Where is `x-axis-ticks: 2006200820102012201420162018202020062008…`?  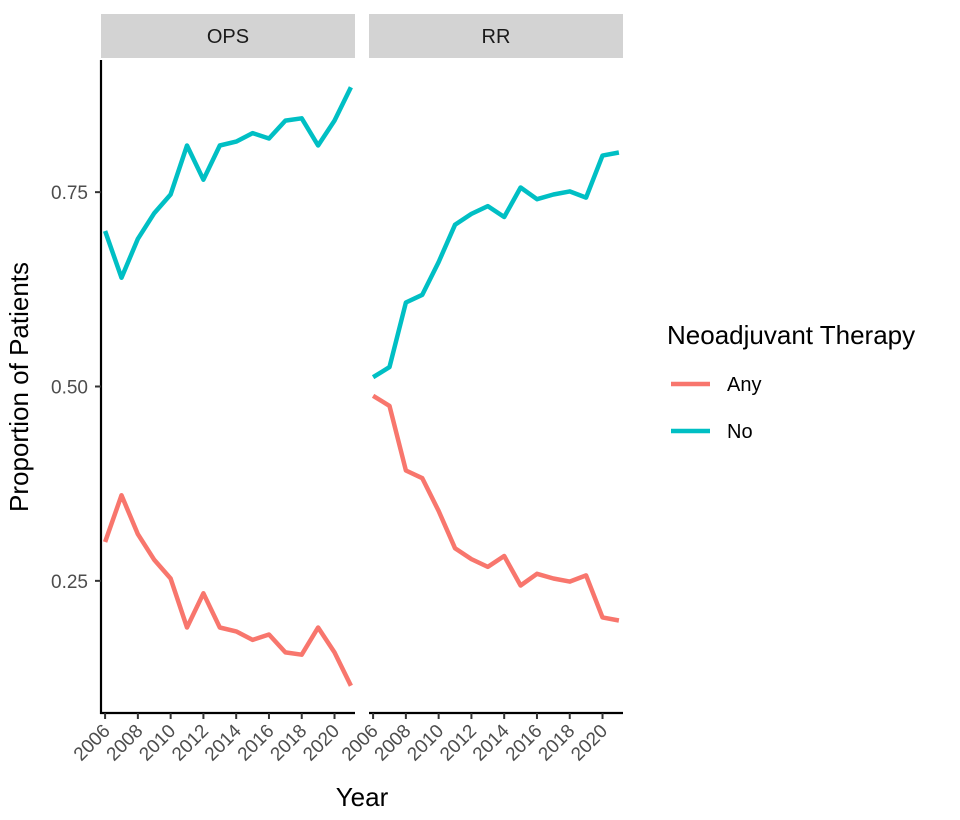 x-axis-ticks: 2006200820102012201420162018202020062008… is located at coordinates (341, 739).